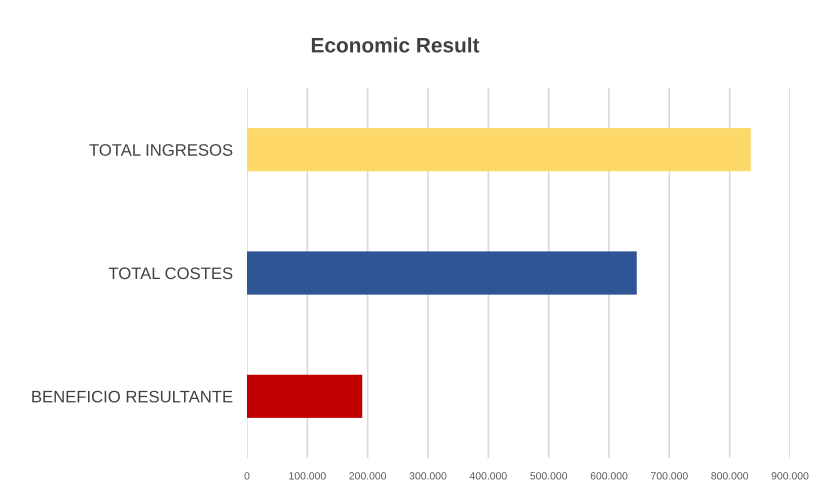 Image resolution: width=829 pixels, height=502 pixels. I want to click on chart-title: Economic Result, so click(396, 45).